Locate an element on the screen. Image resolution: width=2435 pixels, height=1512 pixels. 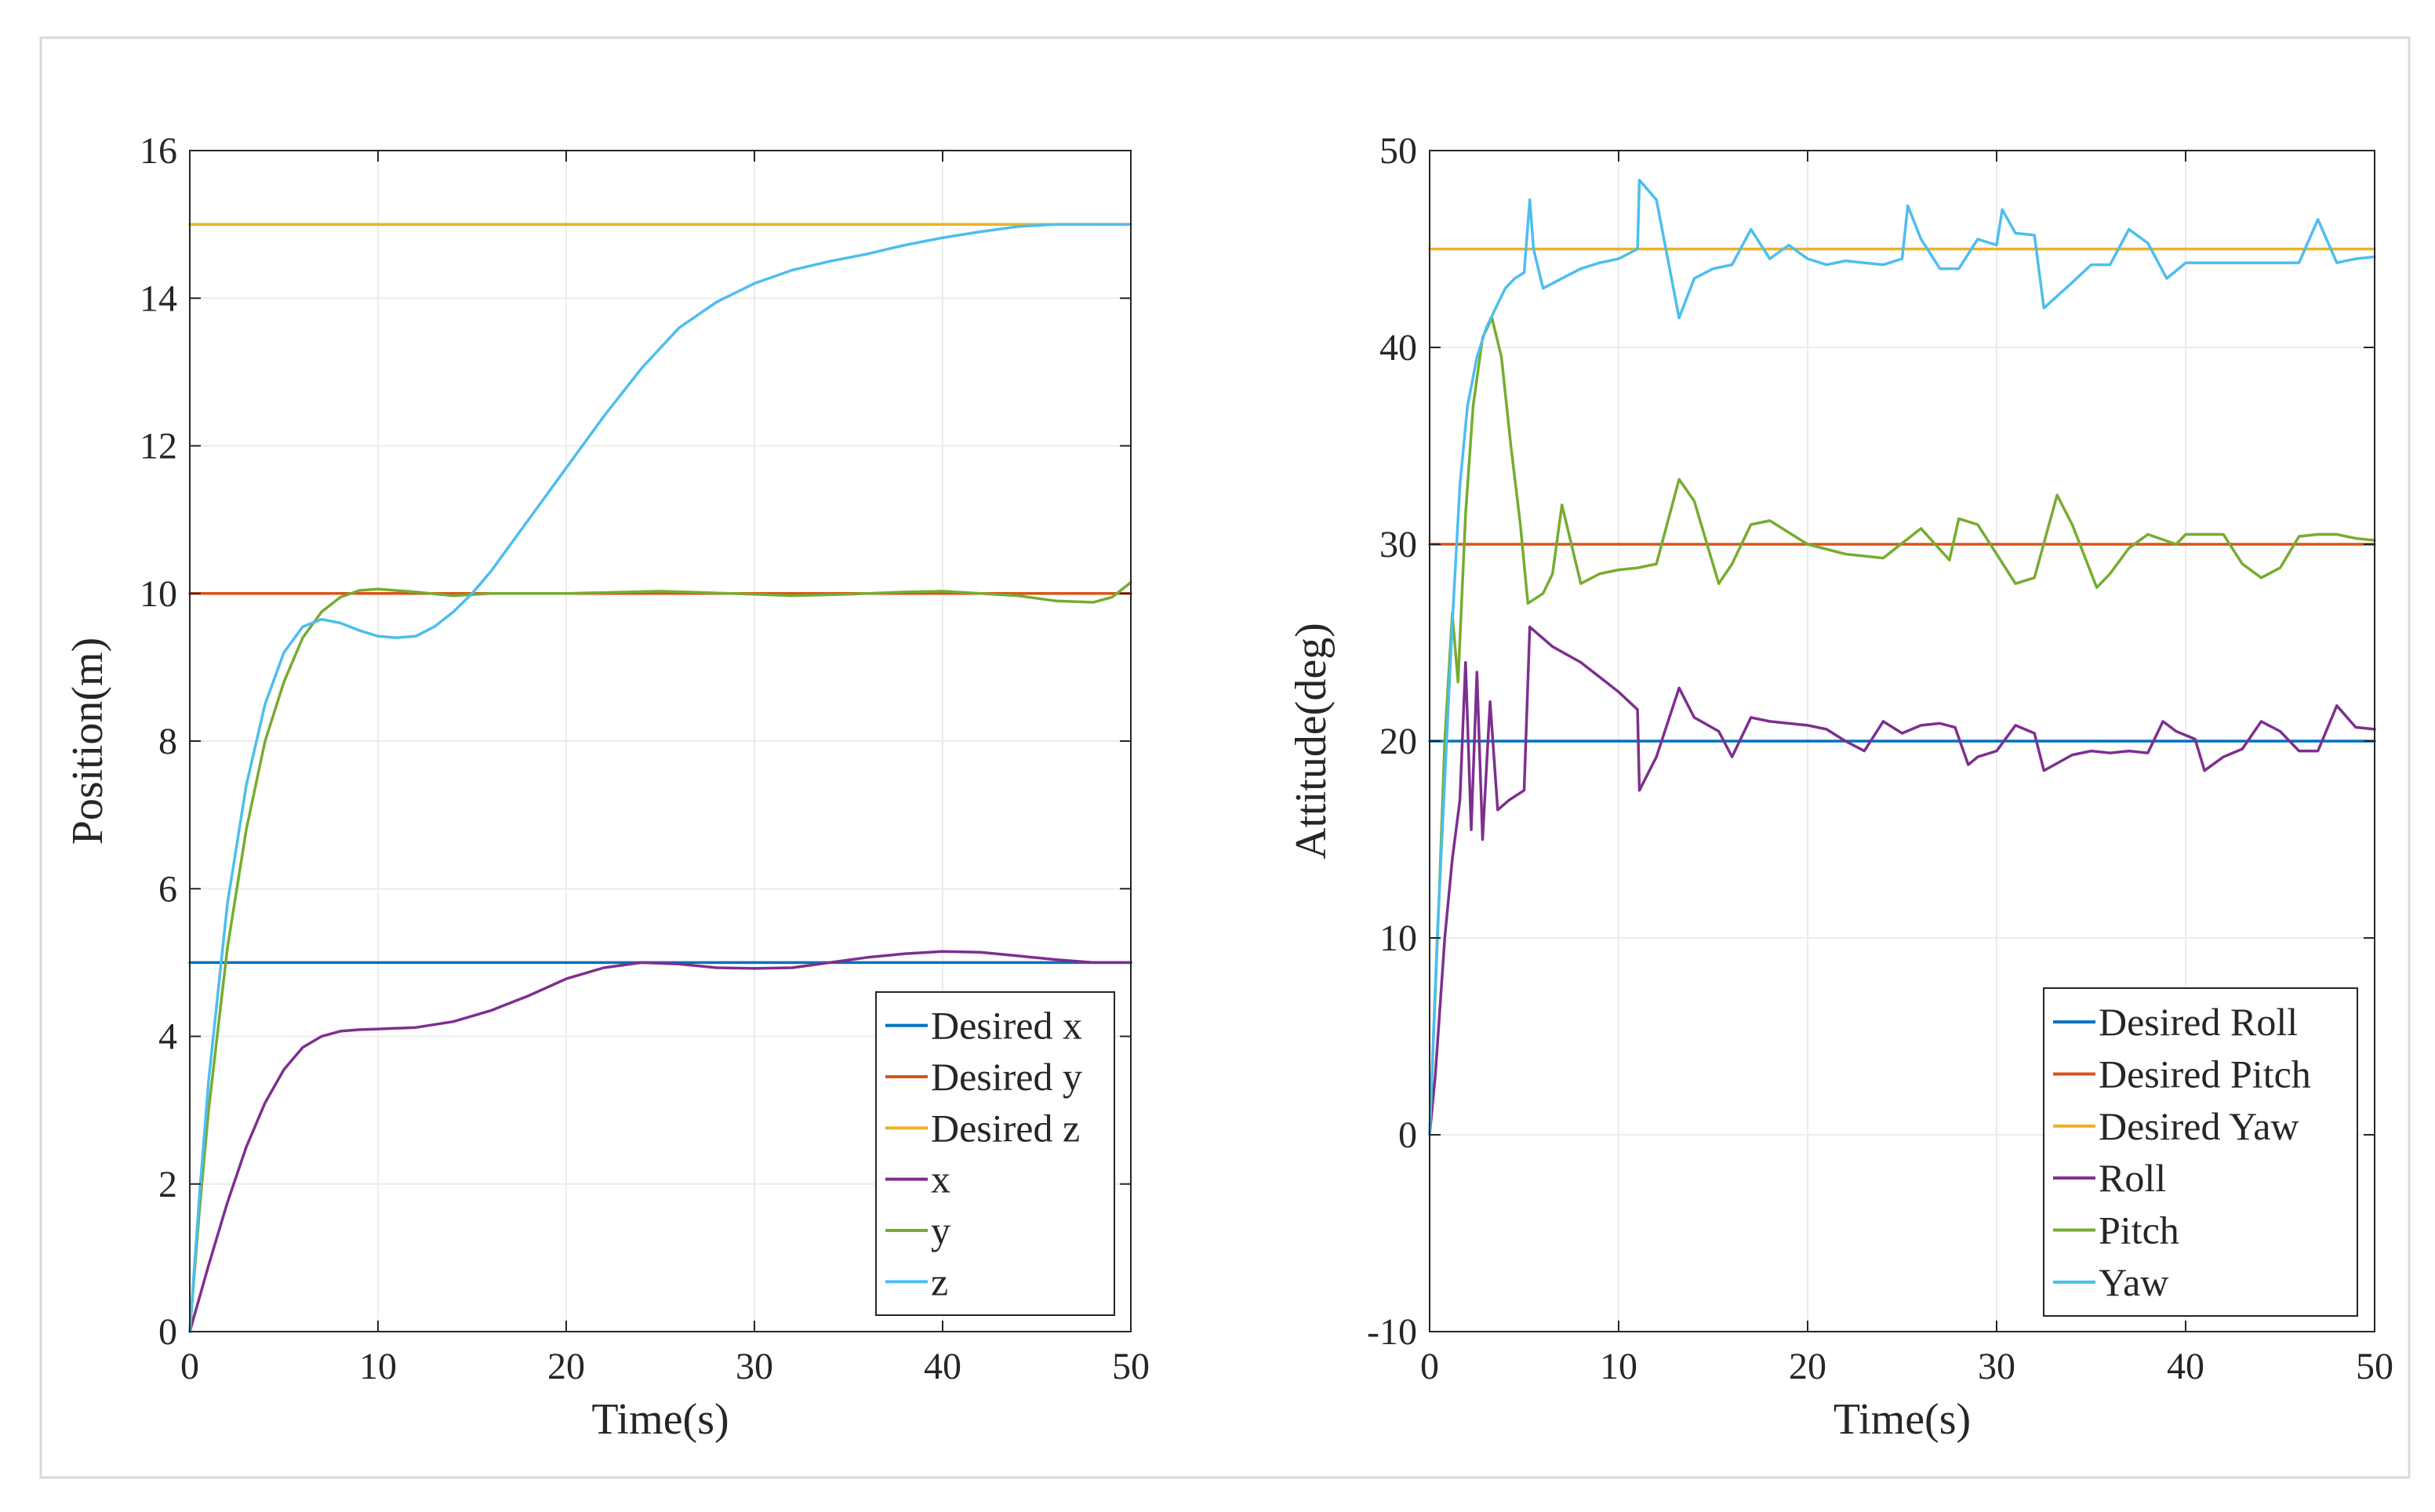
y-tick-label: 16 is located at coordinates (158, 151).